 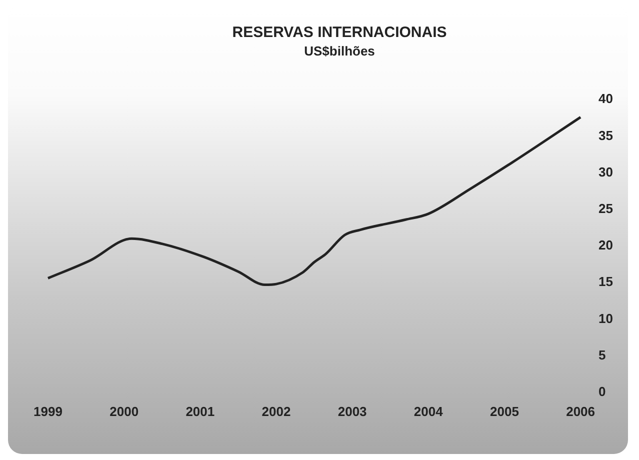 I want to click on x-tick-label: 1999, so click(x=48, y=411).